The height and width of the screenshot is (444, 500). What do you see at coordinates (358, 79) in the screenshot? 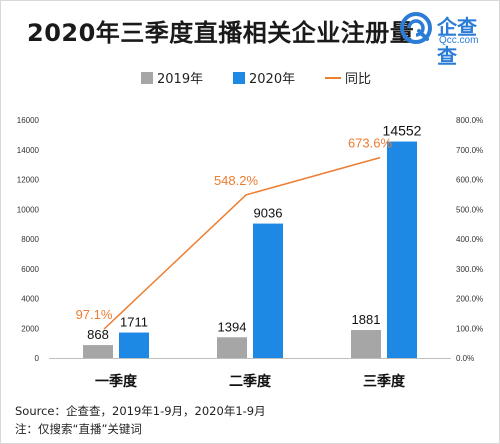
I see `legend-label: 同比` at bounding box center [358, 79].